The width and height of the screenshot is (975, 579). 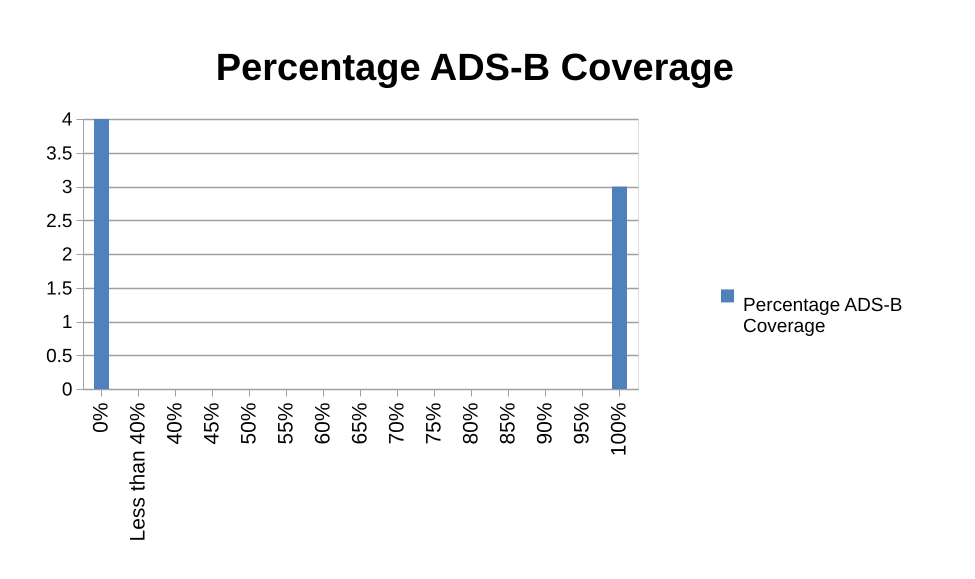 What do you see at coordinates (67, 120) in the screenshot?
I see `y-tick-label: 4` at bounding box center [67, 120].